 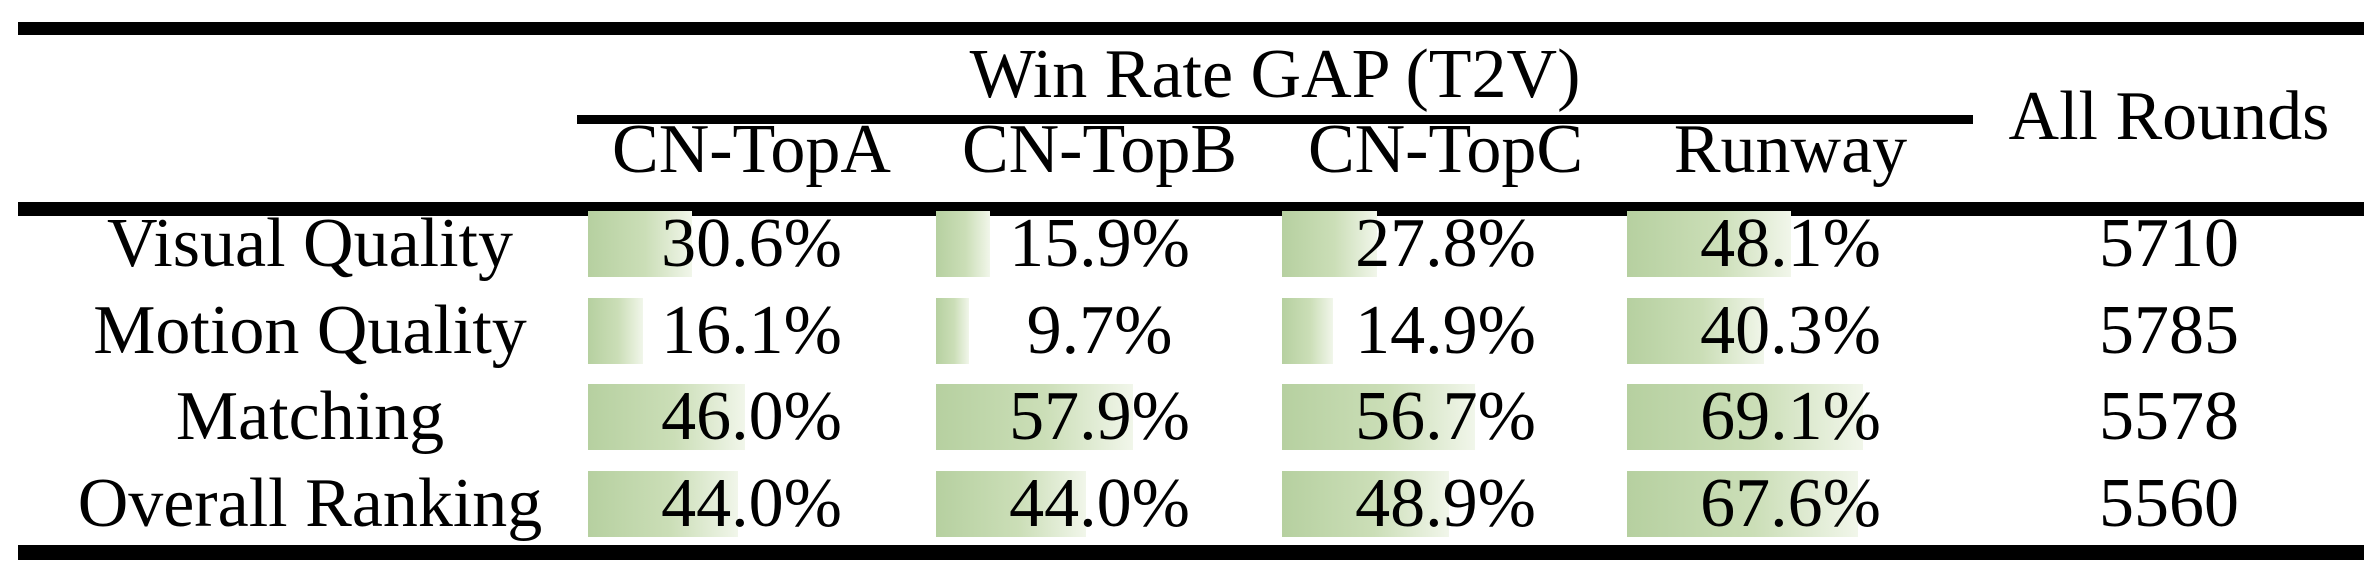 I want to click on table-cell: 16.1%, so click(x=751, y=330).